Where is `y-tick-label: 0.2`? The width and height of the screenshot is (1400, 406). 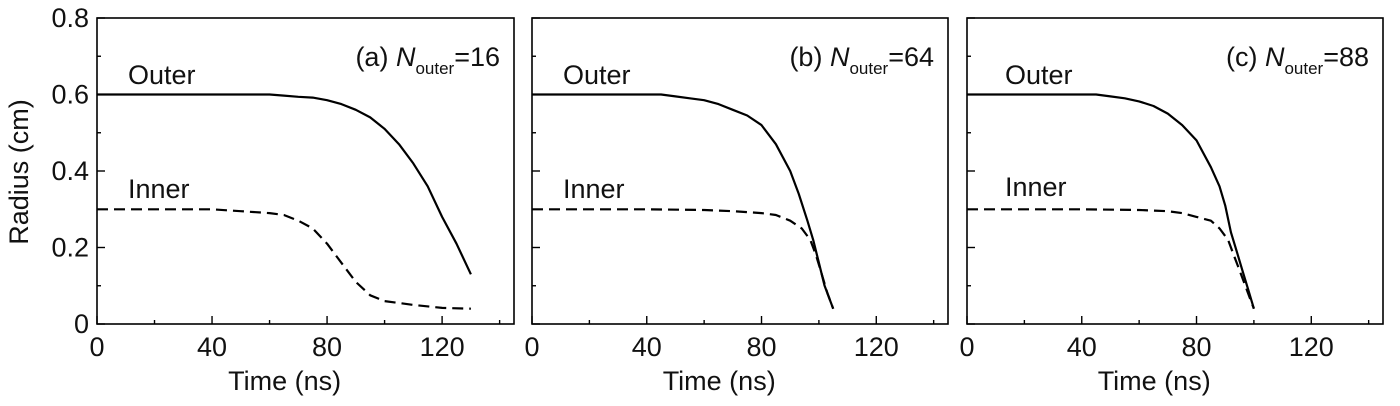 y-tick-label: 0.2 is located at coordinates (70, 248).